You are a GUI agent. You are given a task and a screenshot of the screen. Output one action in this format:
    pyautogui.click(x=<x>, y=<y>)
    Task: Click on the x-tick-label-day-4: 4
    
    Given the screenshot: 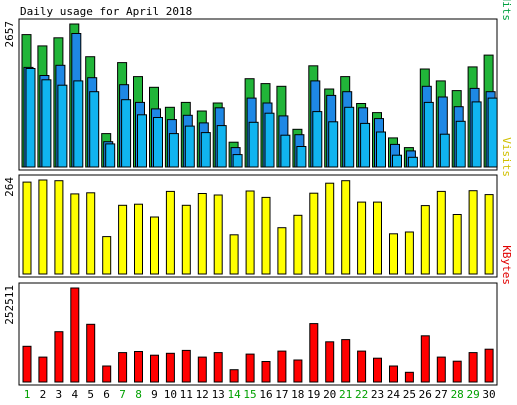 What is the action you would take?
    pyautogui.click(x=74, y=394)
    